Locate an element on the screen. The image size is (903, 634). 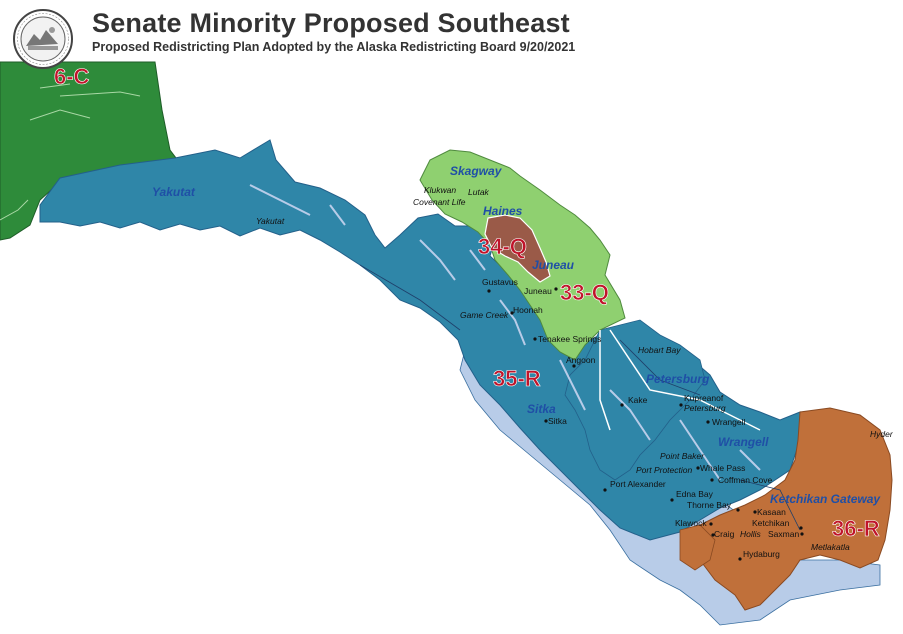
district-label-36r: 36-R is located at coordinates (856, 528).